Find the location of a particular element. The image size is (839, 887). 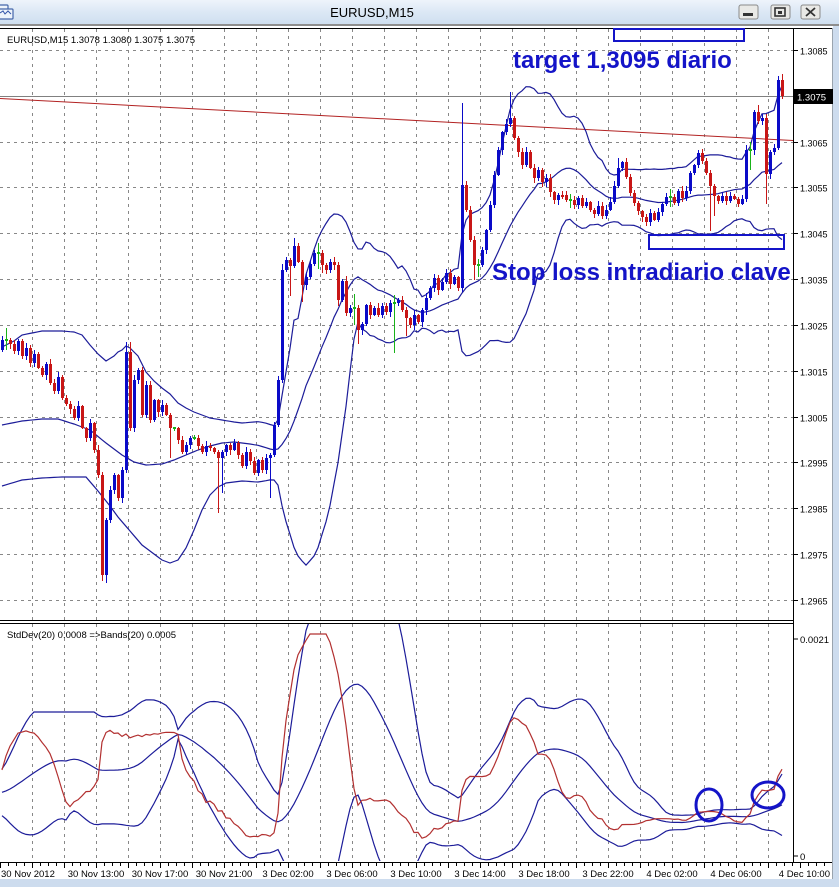

svg-text: EURUSD,M15 is located at coordinates (372, 12).